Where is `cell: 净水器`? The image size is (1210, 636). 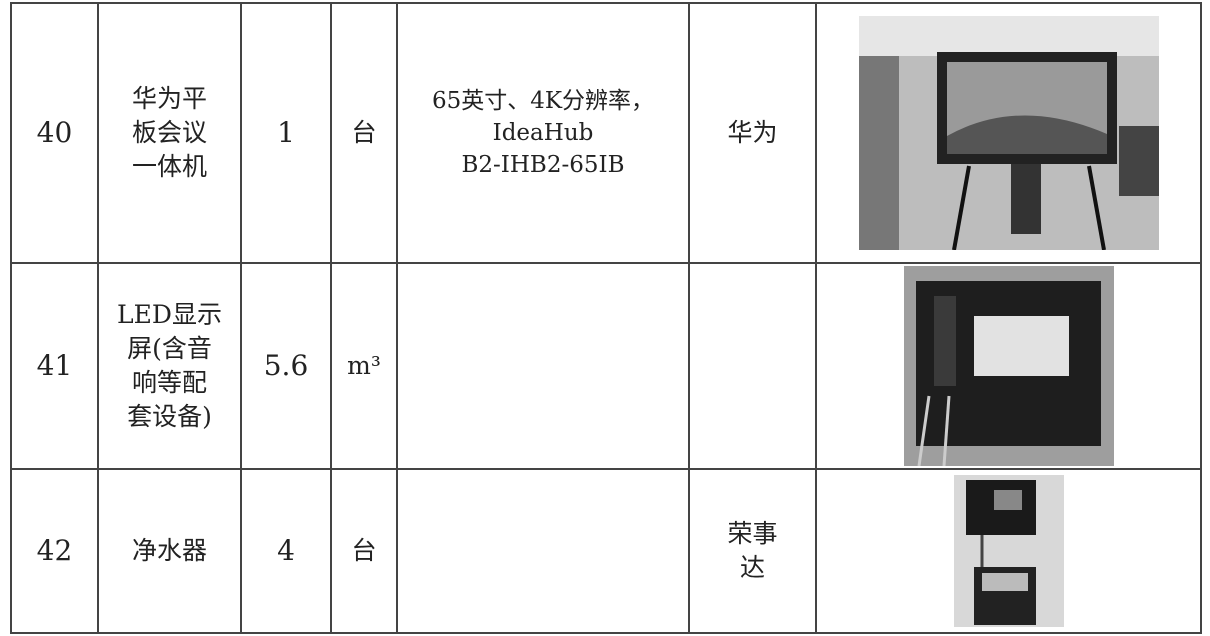
cell: 净水器 is located at coordinates (169, 551).